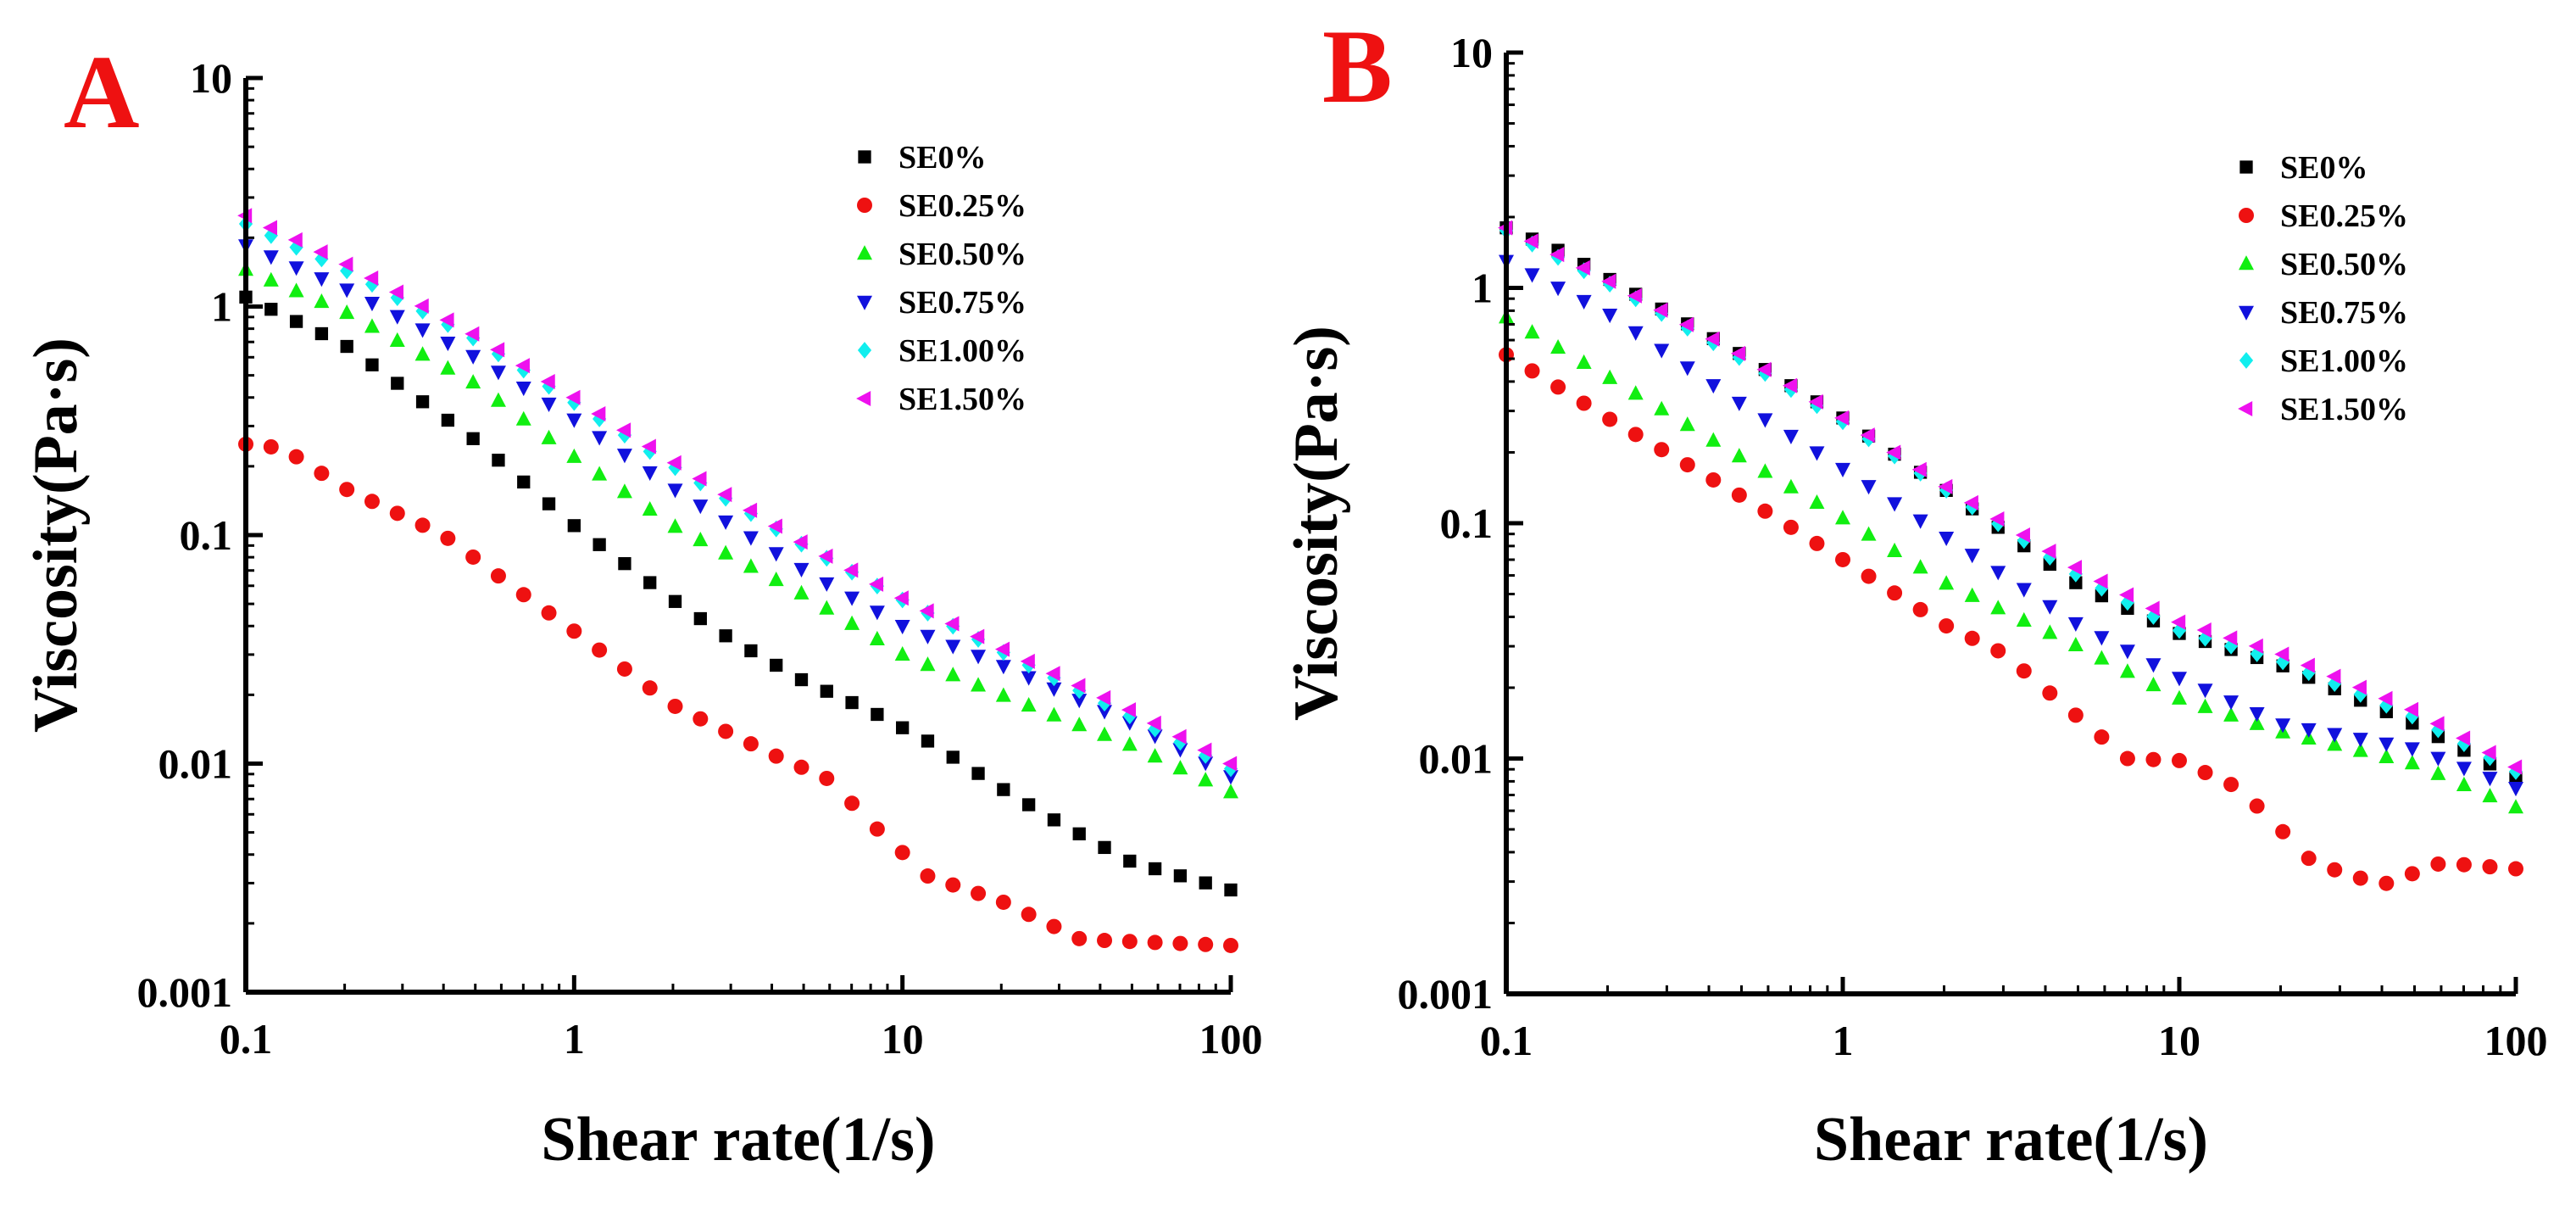 The image size is (2576, 1205). Describe the element at coordinates (211, 78) in the screenshot. I see `panel-a-y-tick-label-4: 10` at that location.